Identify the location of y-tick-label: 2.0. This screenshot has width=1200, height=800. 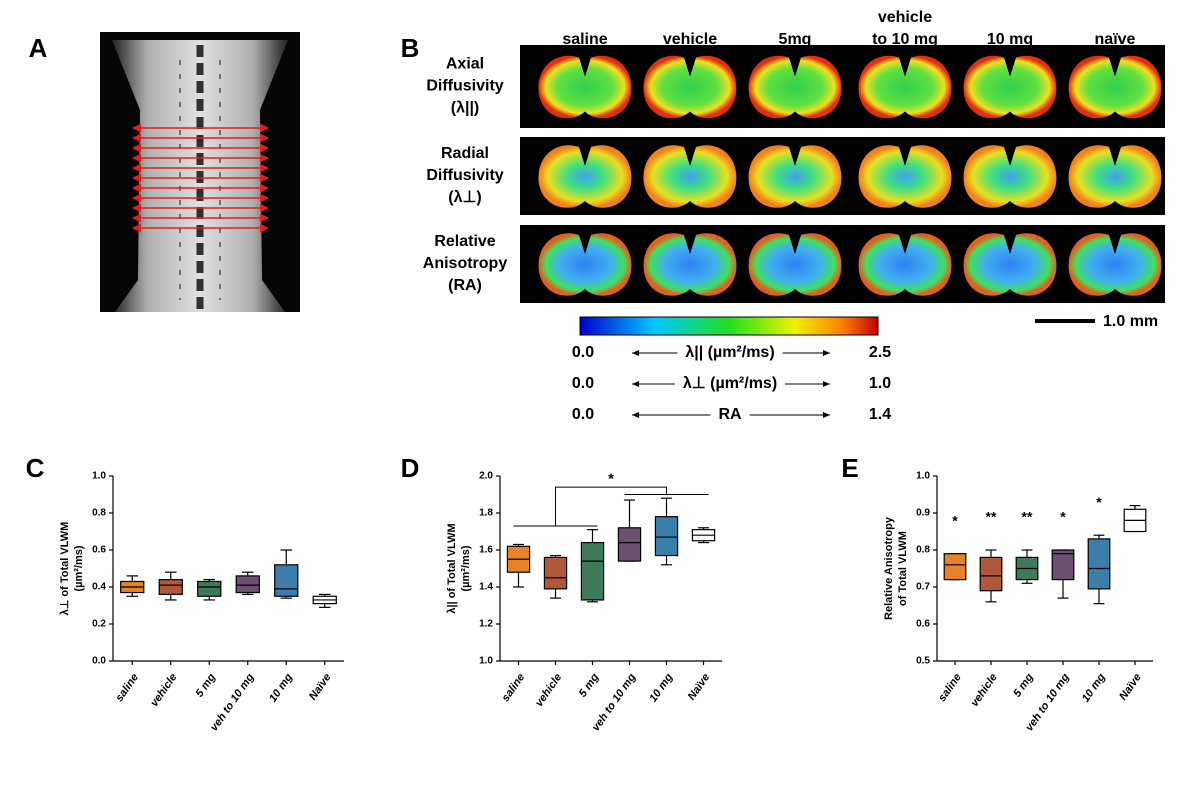
(486, 476).